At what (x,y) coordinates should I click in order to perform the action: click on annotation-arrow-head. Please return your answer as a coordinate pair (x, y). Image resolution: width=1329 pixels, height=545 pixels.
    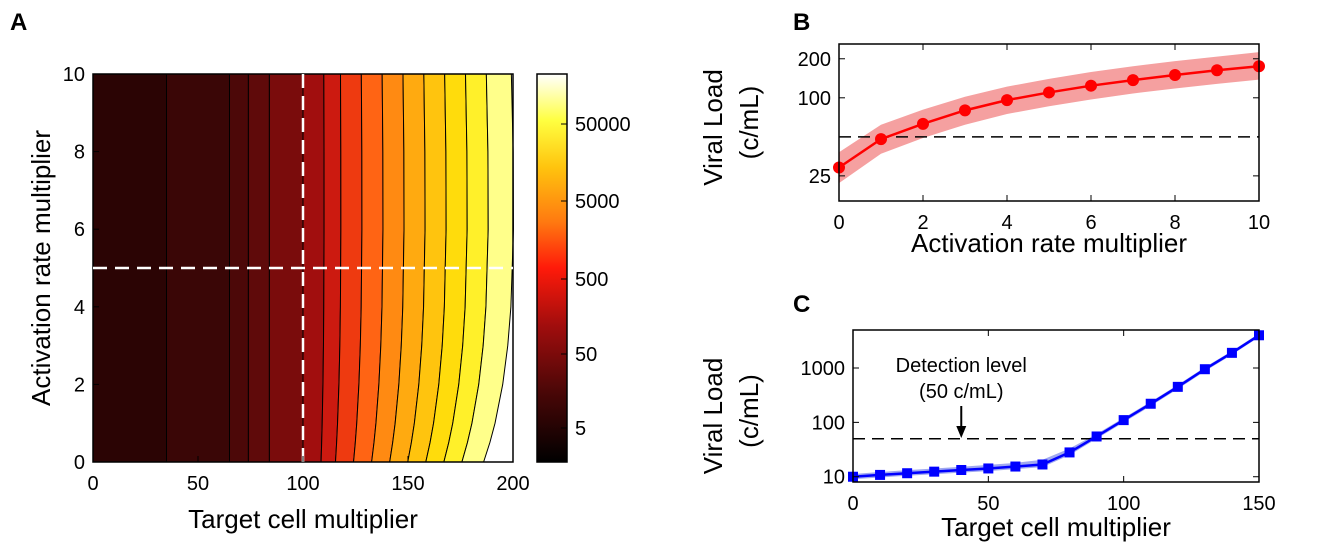
    Looking at the image, I should click on (961, 432).